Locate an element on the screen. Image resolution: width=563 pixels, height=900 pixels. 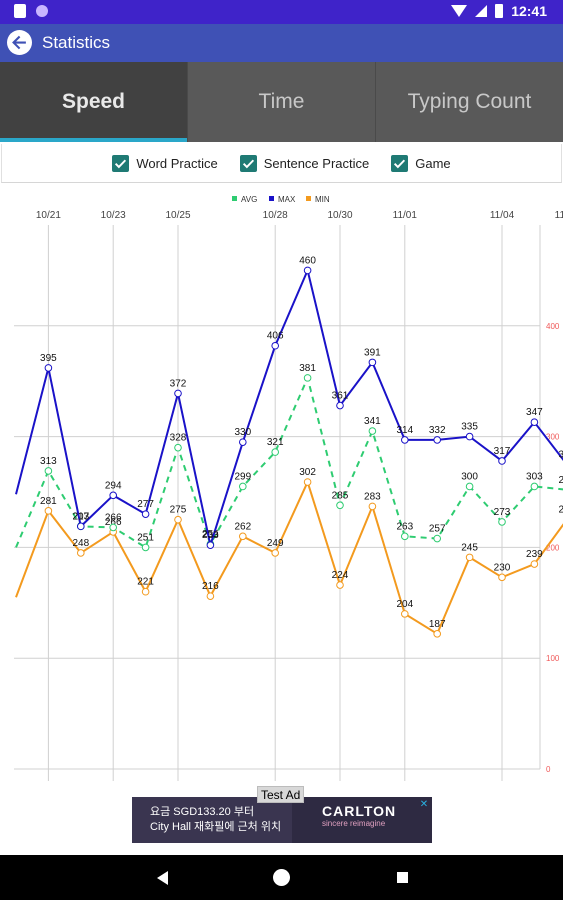
x-tick-label: 11/04 is located at coordinates (502, 215).